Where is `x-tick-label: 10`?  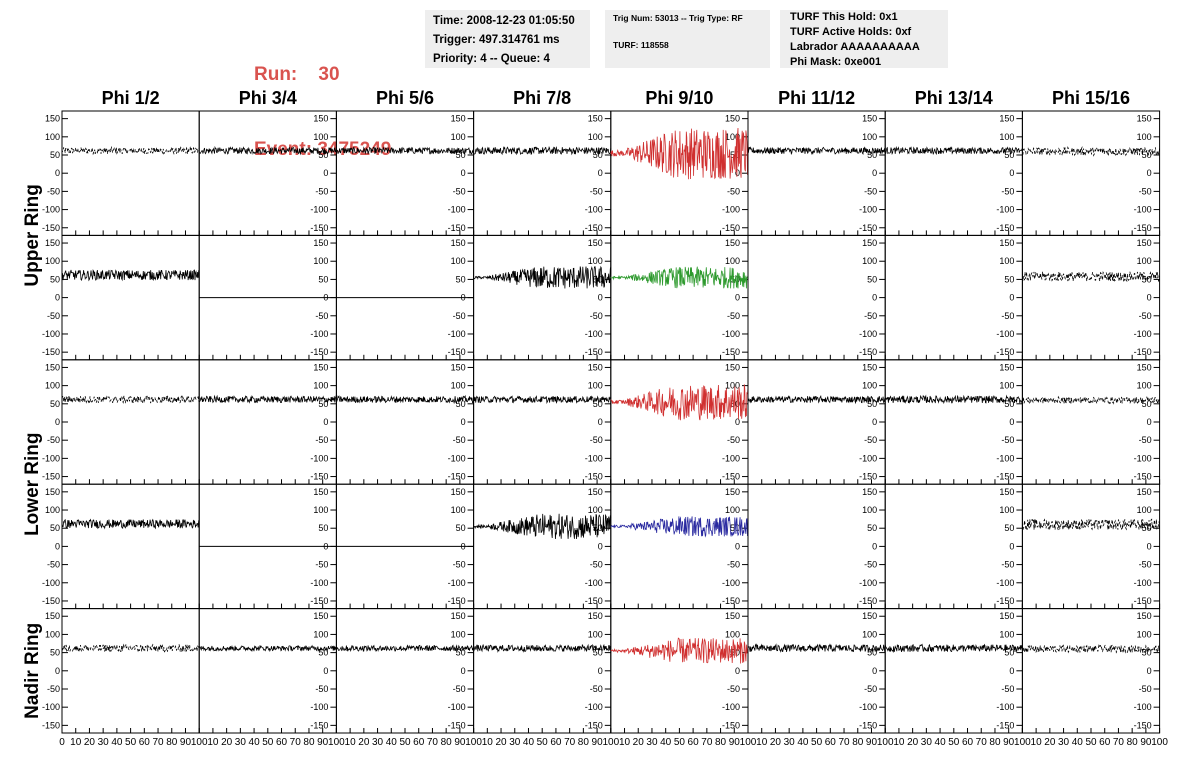
x-tick-label: 10 is located at coordinates (1037, 742).